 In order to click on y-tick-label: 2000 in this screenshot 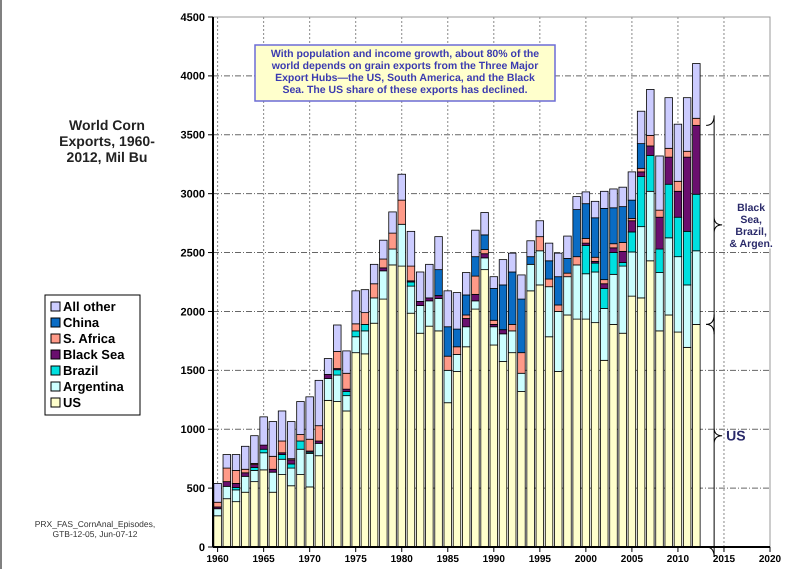, I will do `click(192, 312)`.